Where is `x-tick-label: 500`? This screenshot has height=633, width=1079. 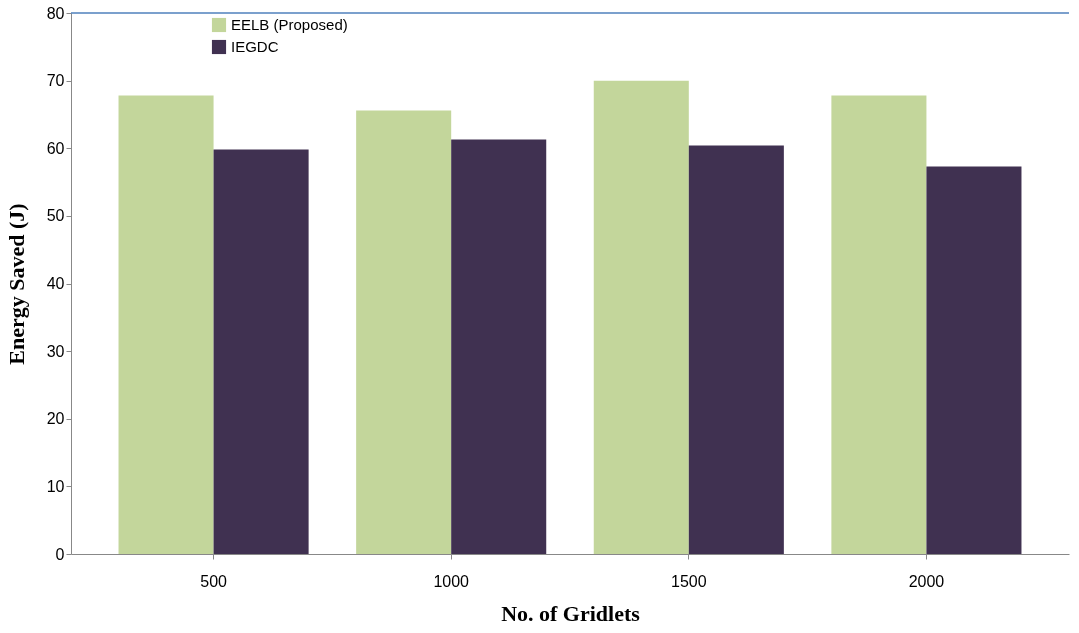
x-tick-label: 500 is located at coordinates (214, 581).